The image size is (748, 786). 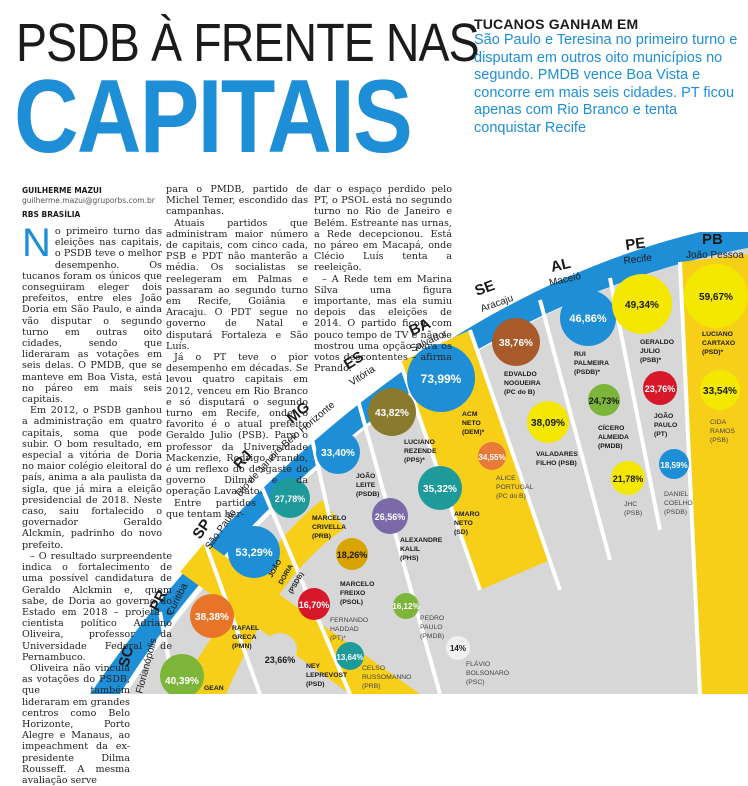 I want to click on pct-cartaxo: 59,67%, so click(x=716, y=297).